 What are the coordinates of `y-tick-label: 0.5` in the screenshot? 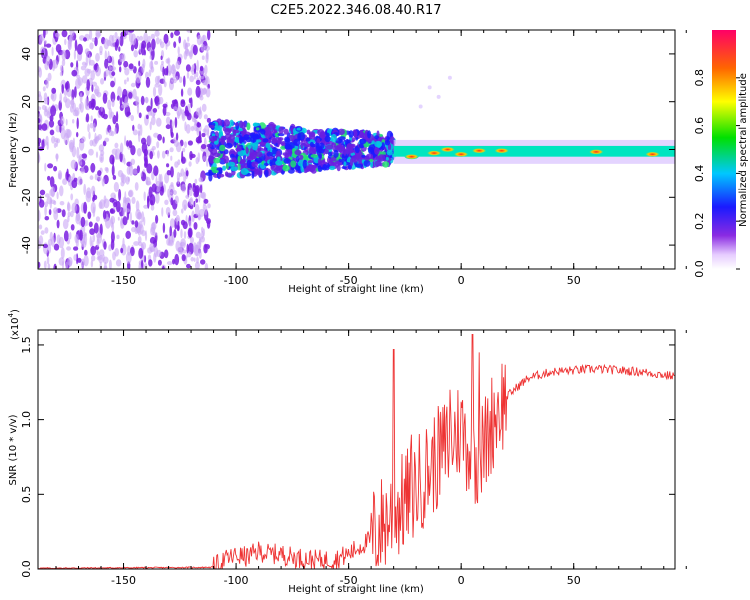 It's located at (26, 495).